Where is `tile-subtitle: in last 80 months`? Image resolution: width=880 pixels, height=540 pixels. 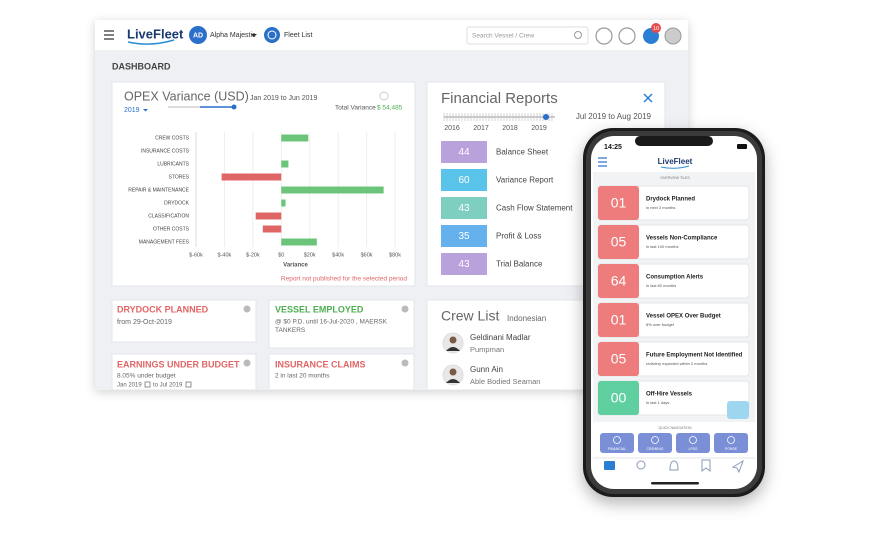
tile-subtitle: in last 80 months is located at coordinates (661, 285).